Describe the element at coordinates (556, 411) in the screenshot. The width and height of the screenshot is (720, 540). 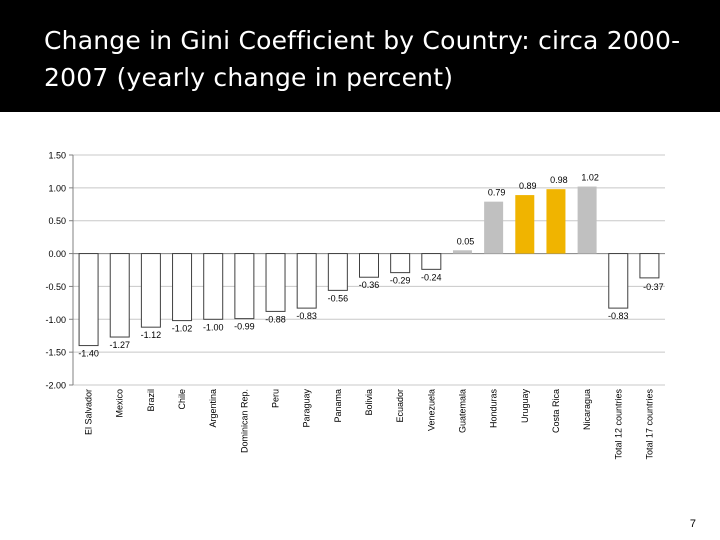
I see `category-label: Costa Rica` at that location.